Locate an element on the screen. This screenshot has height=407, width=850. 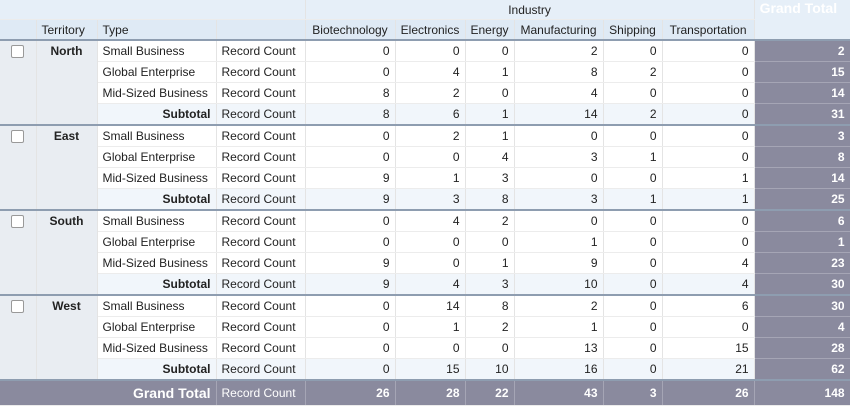
column-total: 43 is located at coordinates (559, 392).